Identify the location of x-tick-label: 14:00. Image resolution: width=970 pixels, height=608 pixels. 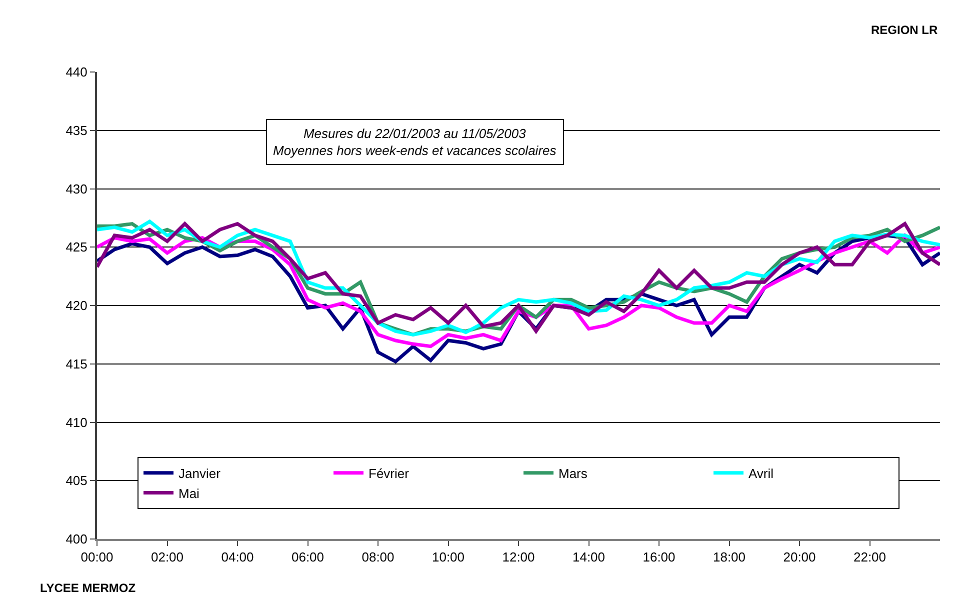
(589, 557).